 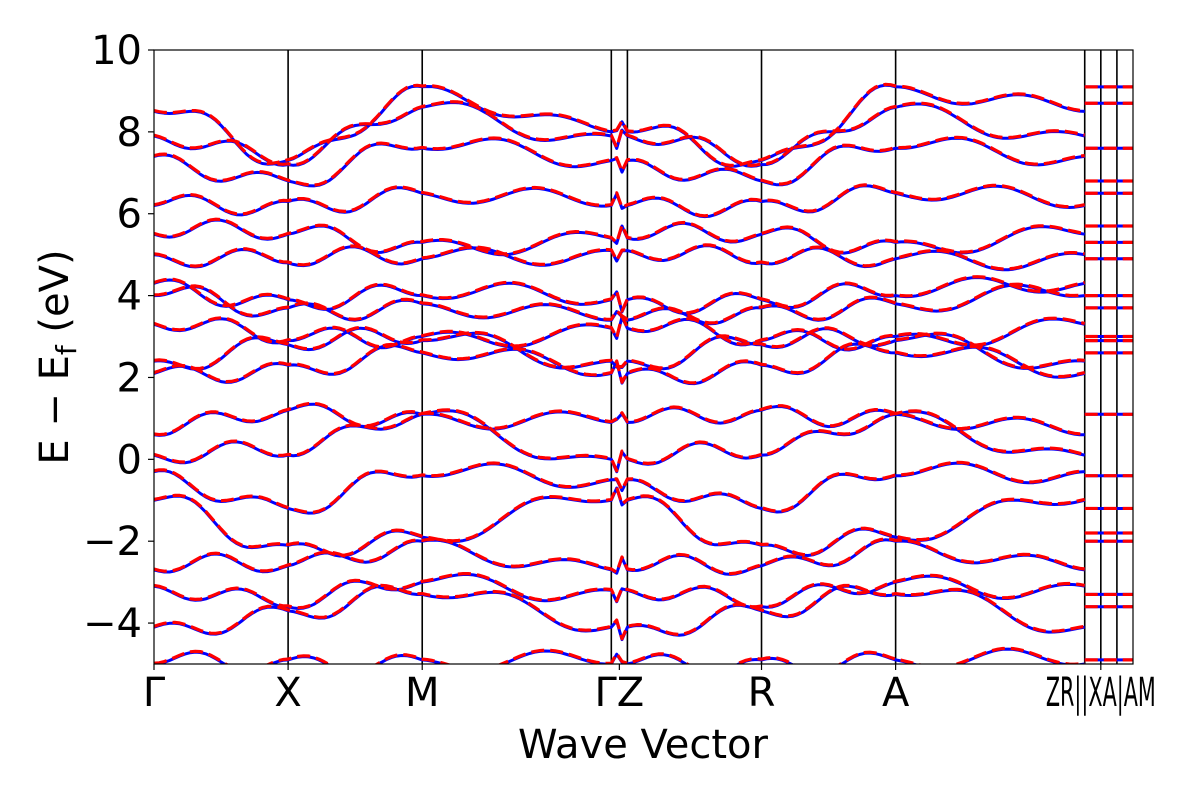 I want to click on y-axis-title-units: (eV), so click(x=55, y=290).